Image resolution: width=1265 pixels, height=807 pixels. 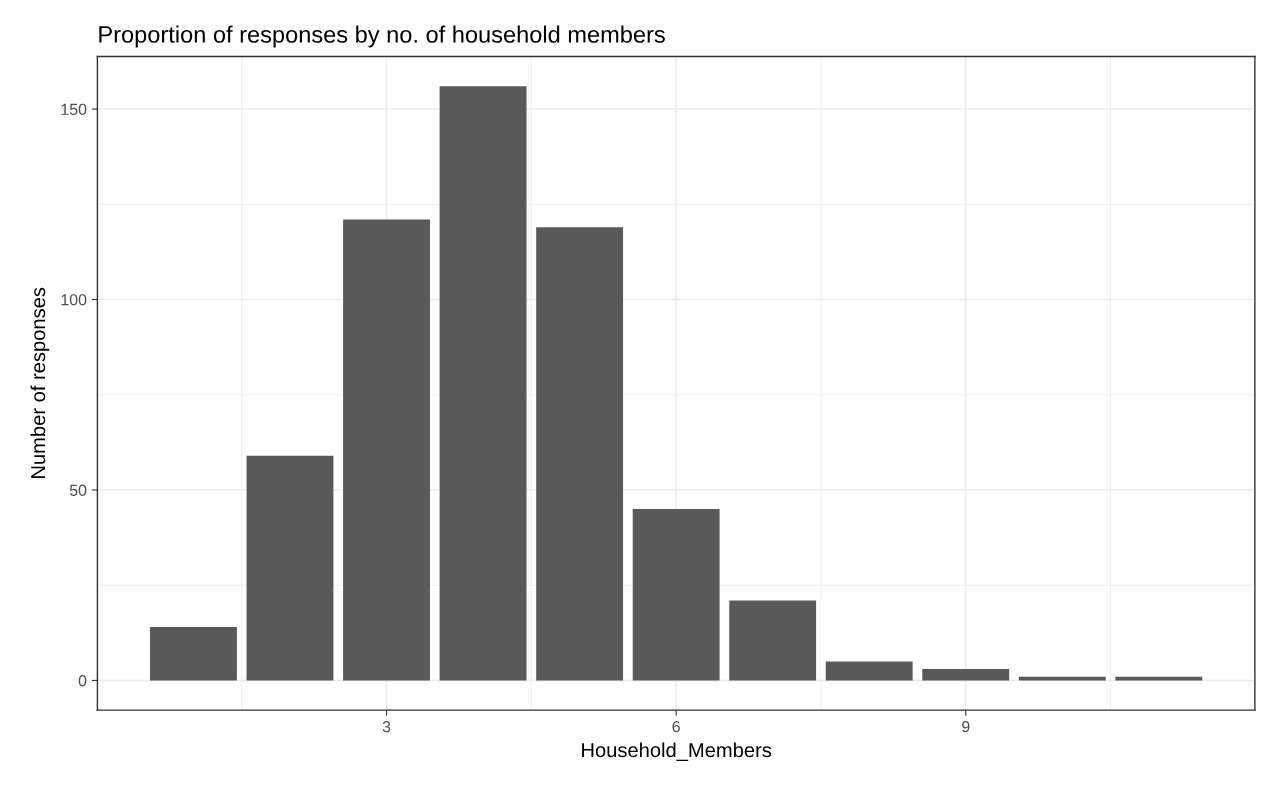 I want to click on x-axis-title: Household_Members, so click(x=677, y=752).